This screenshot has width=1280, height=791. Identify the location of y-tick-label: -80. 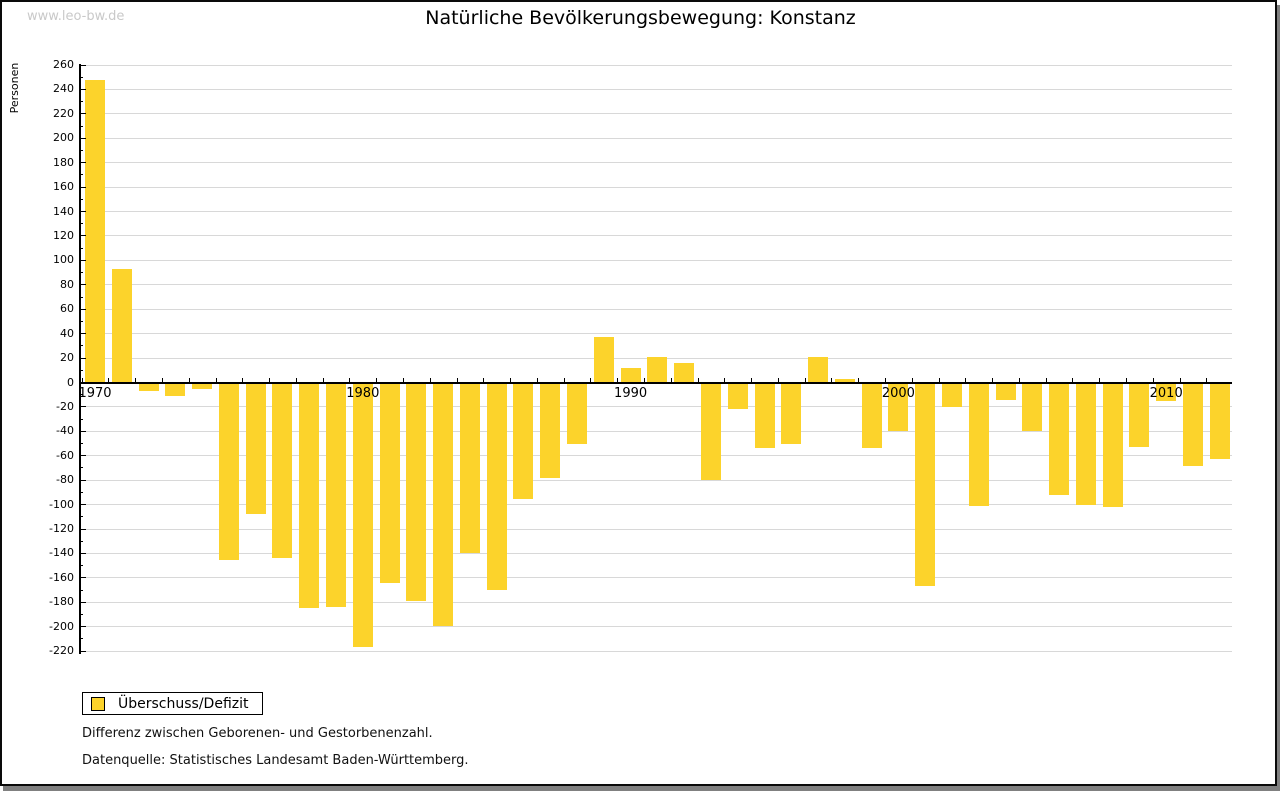
(65, 480).